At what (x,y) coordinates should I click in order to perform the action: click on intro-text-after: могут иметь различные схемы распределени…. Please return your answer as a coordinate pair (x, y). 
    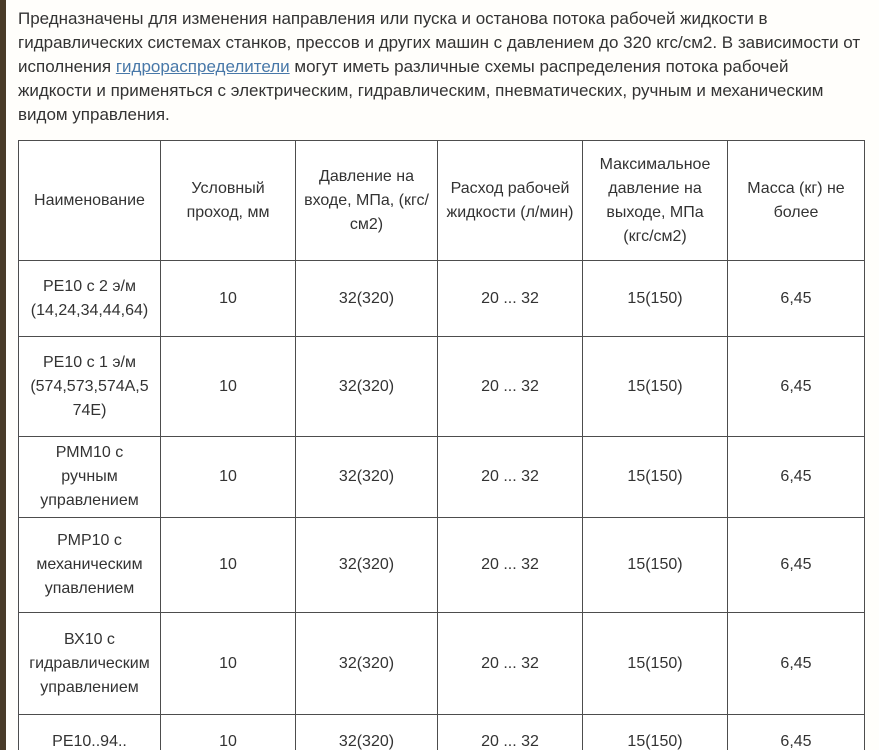
    Looking at the image, I should click on (421, 90).